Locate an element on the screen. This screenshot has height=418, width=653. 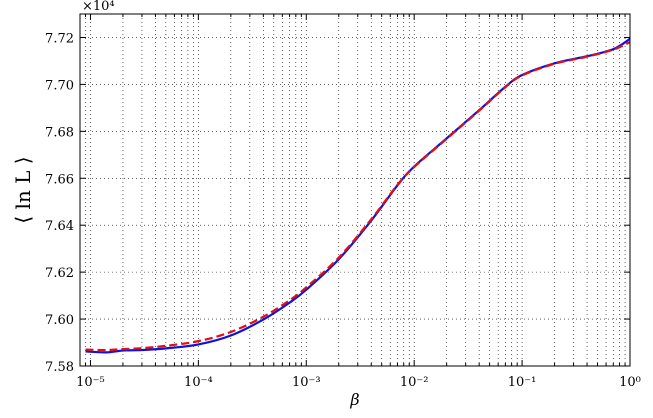
y-tick-label: 7.70 is located at coordinates (59, 85).